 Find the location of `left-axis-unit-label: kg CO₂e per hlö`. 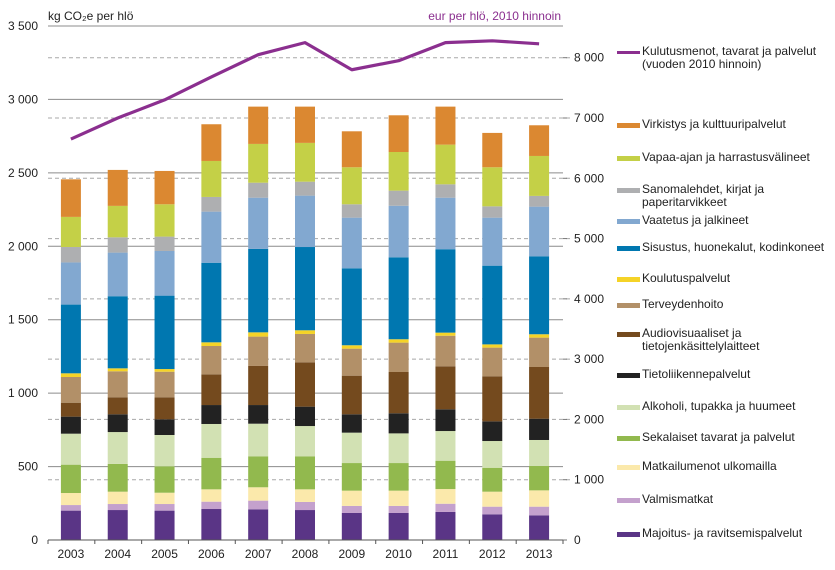

left-axis-unit-label: kg CO₂e per hlö is located at coordinates (91, 16).